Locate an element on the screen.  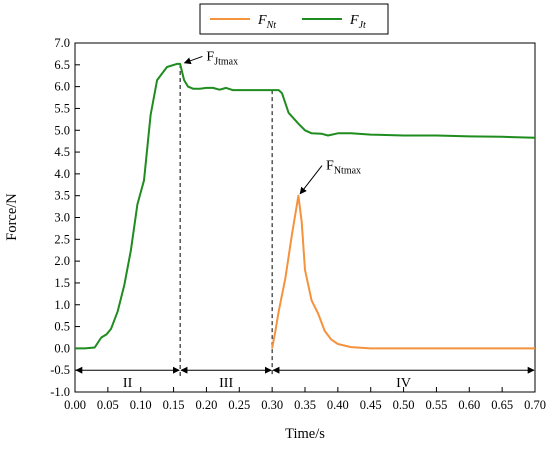
y-tick-label: 5.0 is located at coordinates (62, 130).